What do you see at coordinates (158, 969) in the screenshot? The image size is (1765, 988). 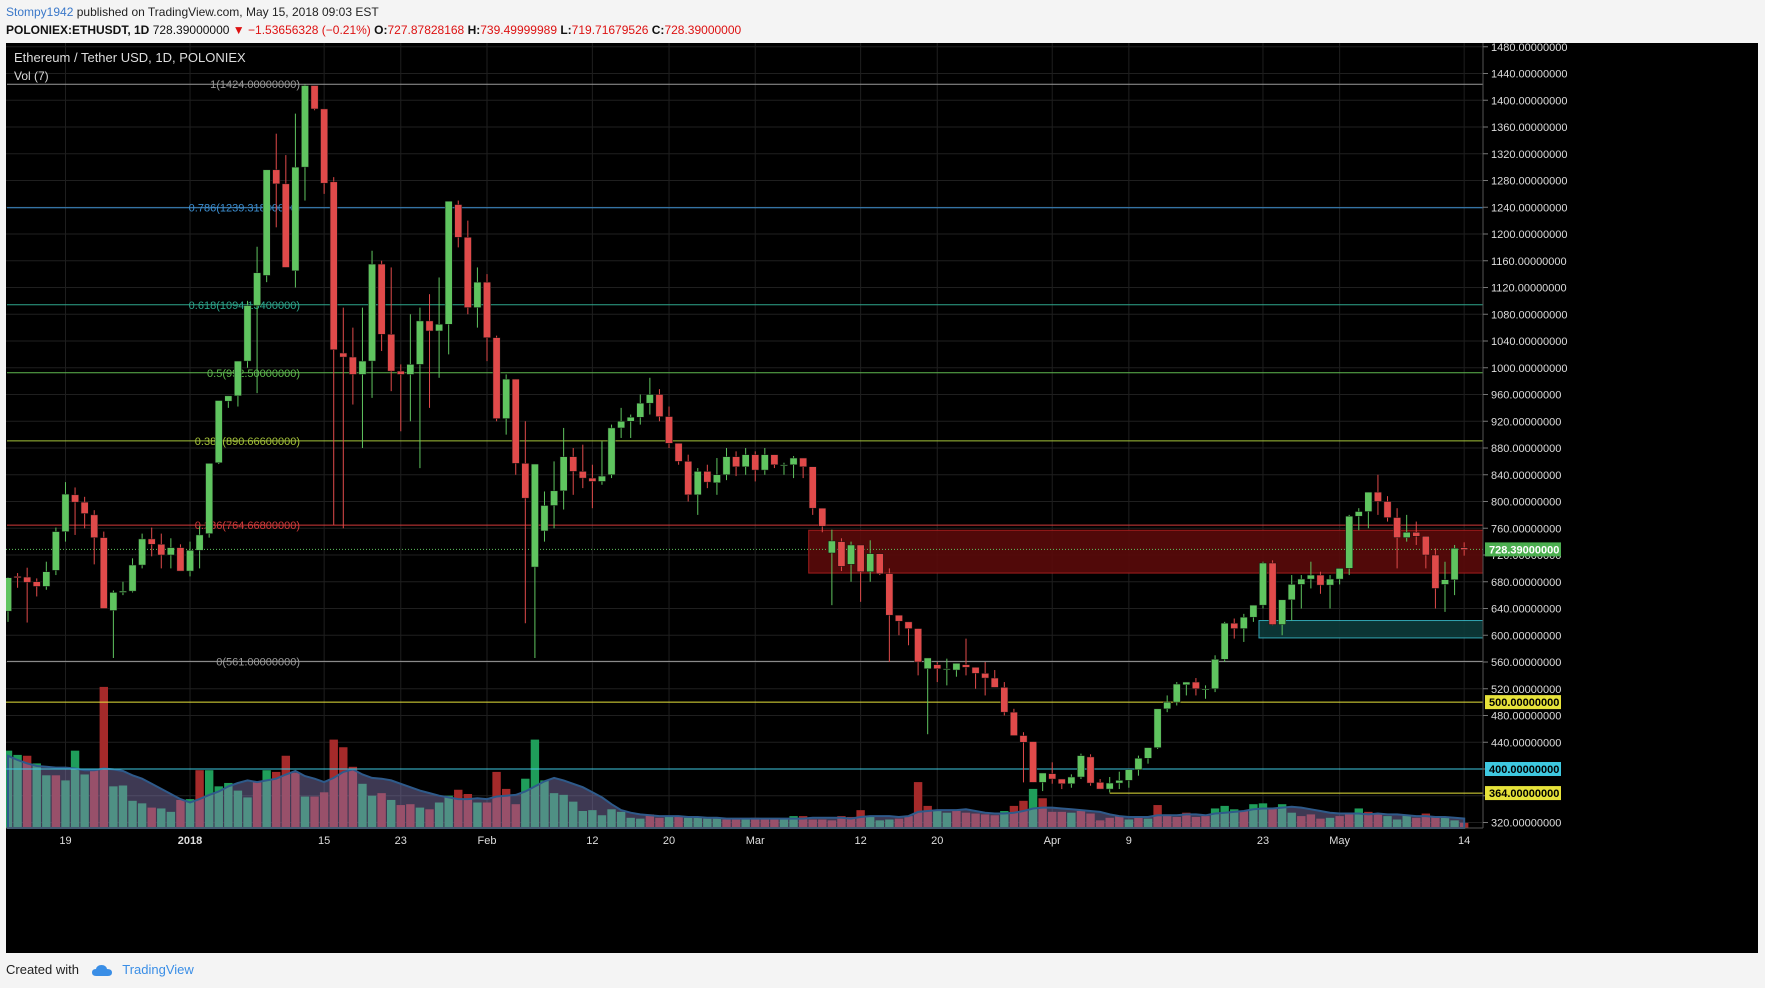 I see `tradingview-link: TradingView` at bounding box center [158, 969].